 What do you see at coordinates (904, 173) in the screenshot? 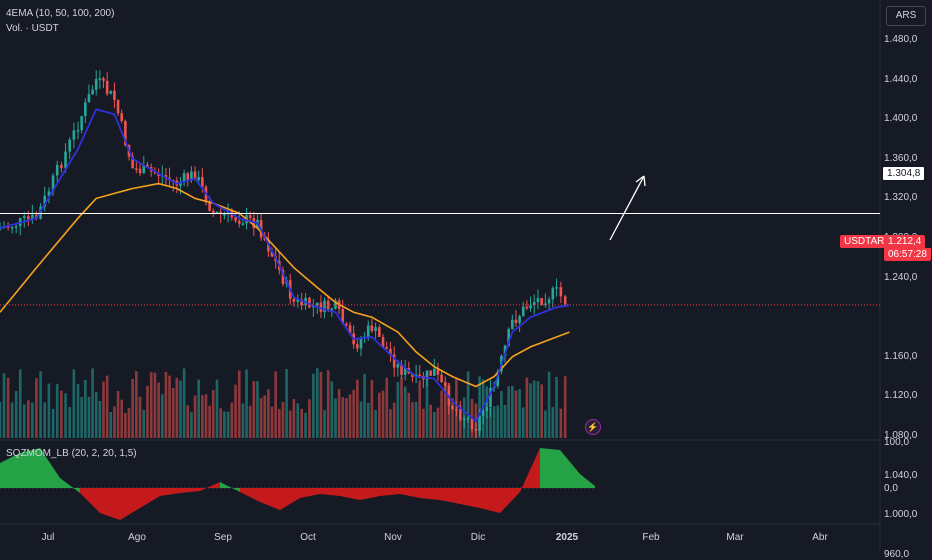
I see `level-price-badge: 1.304,8` at bounding box center [904, 173].